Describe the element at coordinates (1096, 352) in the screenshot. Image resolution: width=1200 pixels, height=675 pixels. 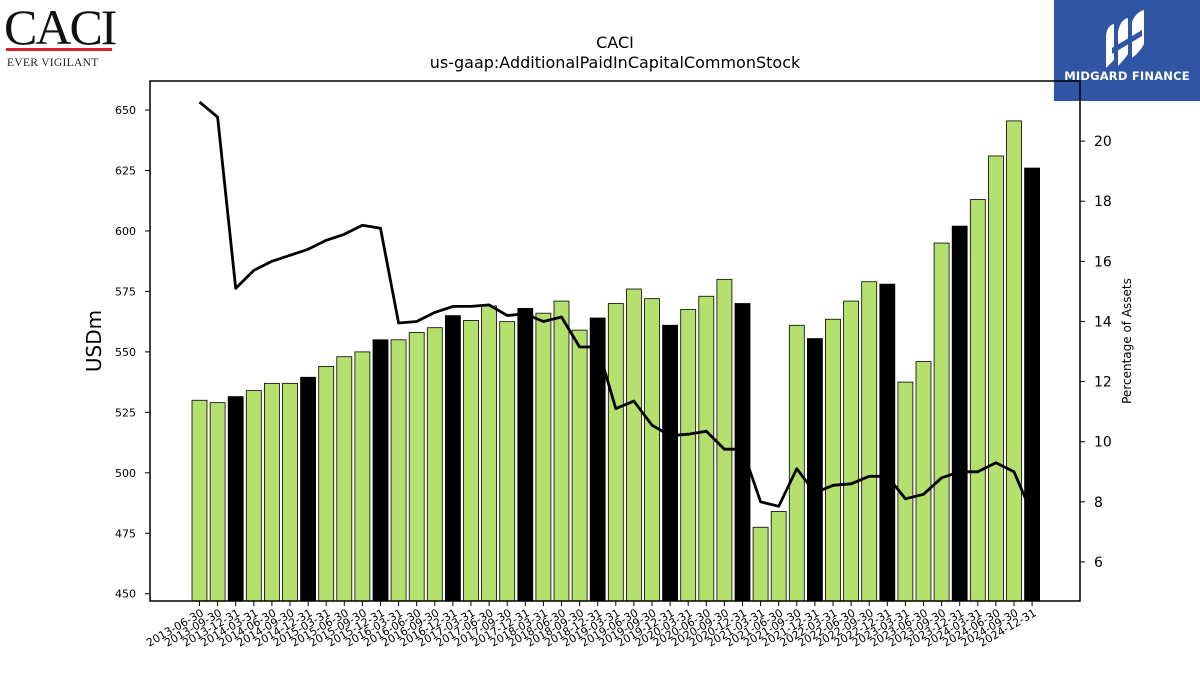
I see `y-axis-right: 6 8 10 12 14 16 18 20` at that location.